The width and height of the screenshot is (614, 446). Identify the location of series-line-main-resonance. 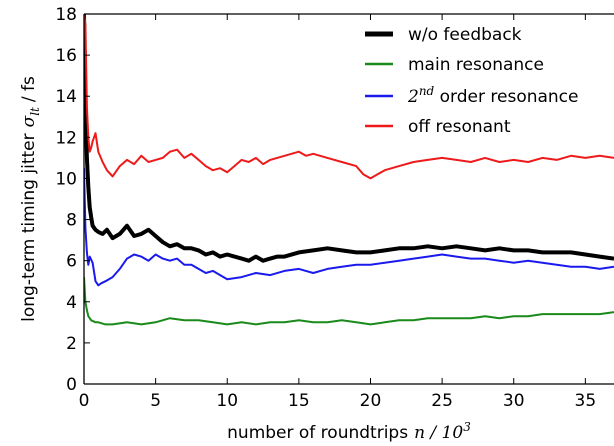
(349, 301).